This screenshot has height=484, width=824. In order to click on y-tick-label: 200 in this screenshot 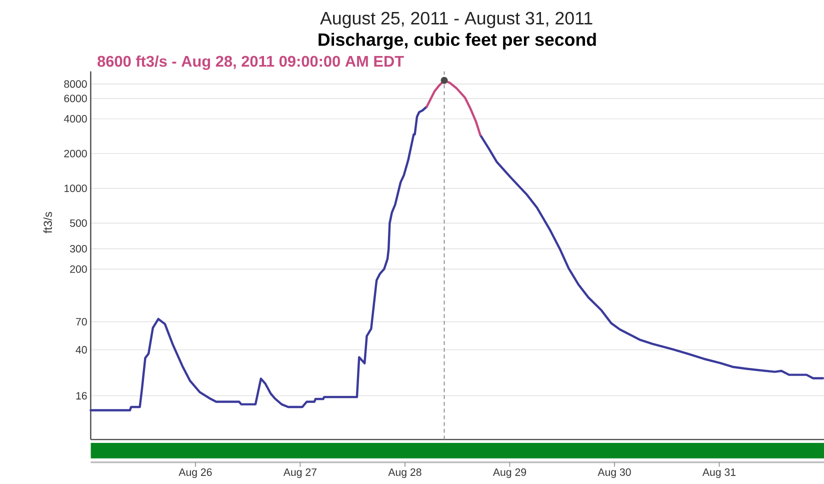, I will do `click(78, 269)`.